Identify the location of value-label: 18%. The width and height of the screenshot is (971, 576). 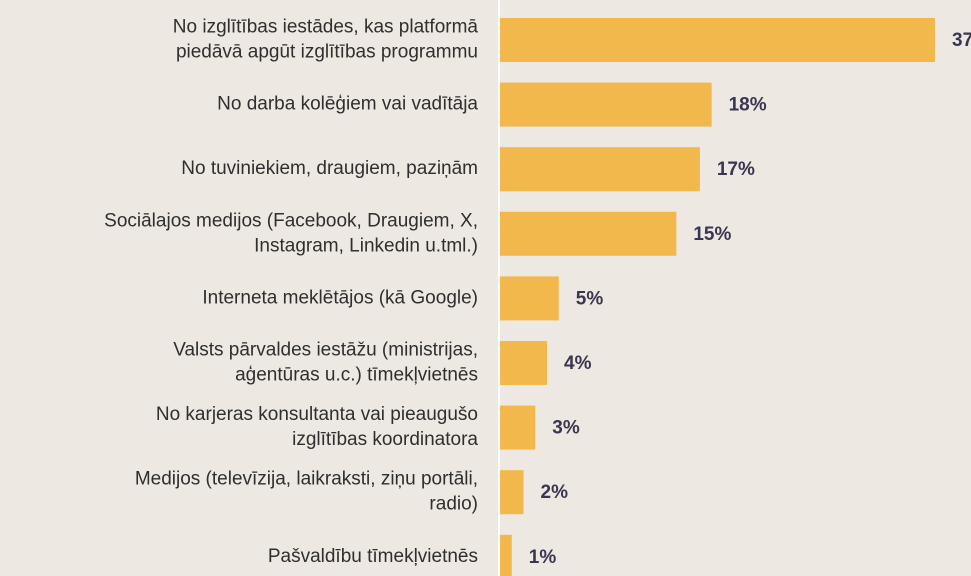
(748, 105).